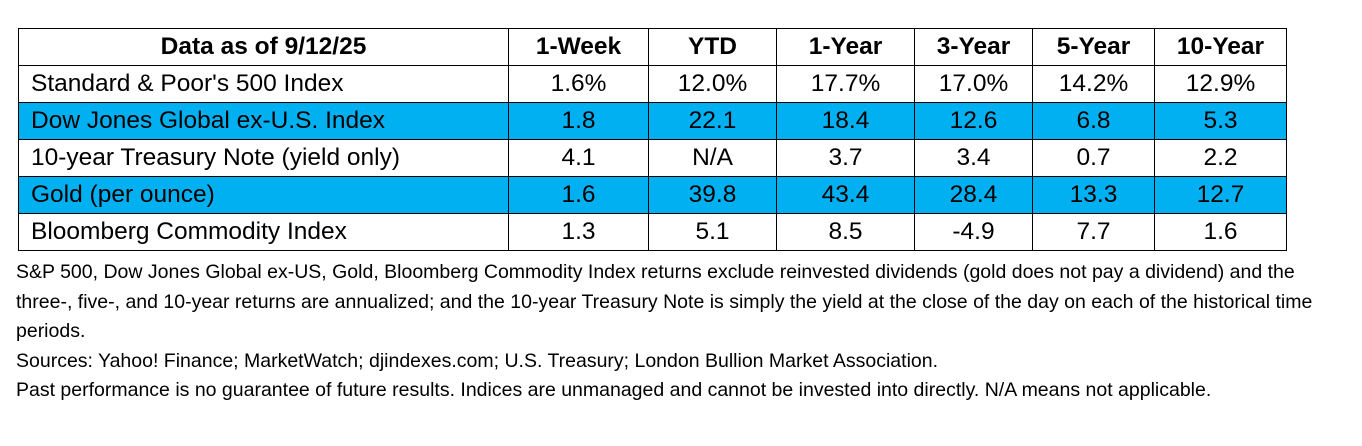 The width and height of the screenshot is (1362, 446). I want to click on cell-3-year: 17.0%, so click(973, 84).